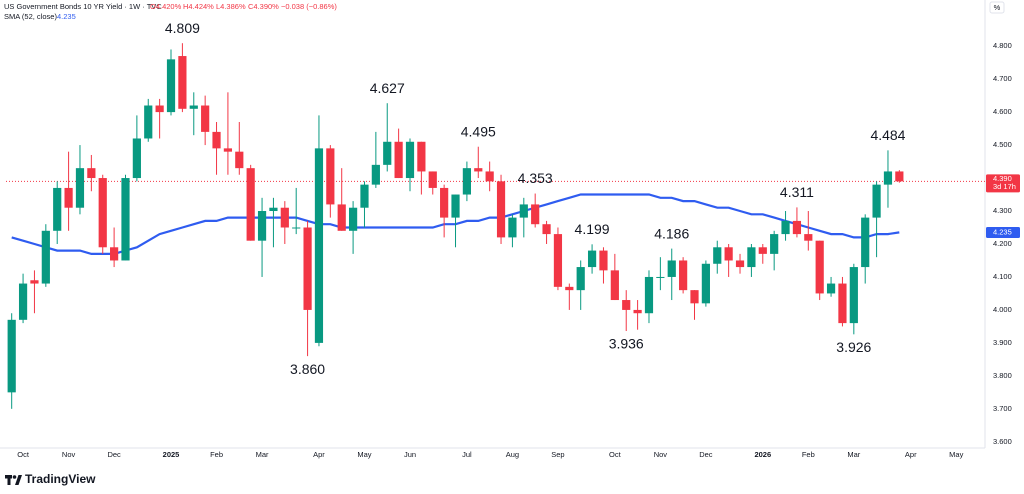 The width and height of the screenshot is (1024, 494). What do you see at coordinates (467, 454) in the screenshot?
I see `x-tick-label: Jul` at bounding box center [467, 454].